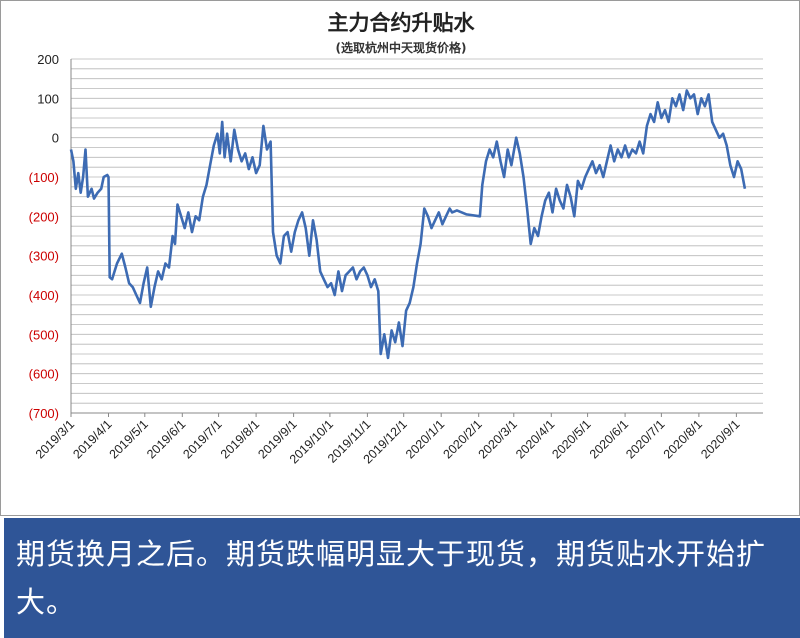  Describe the element at coordinates (44, 413) in the screenshot. I see `y-tick-label: (700)` at that location.